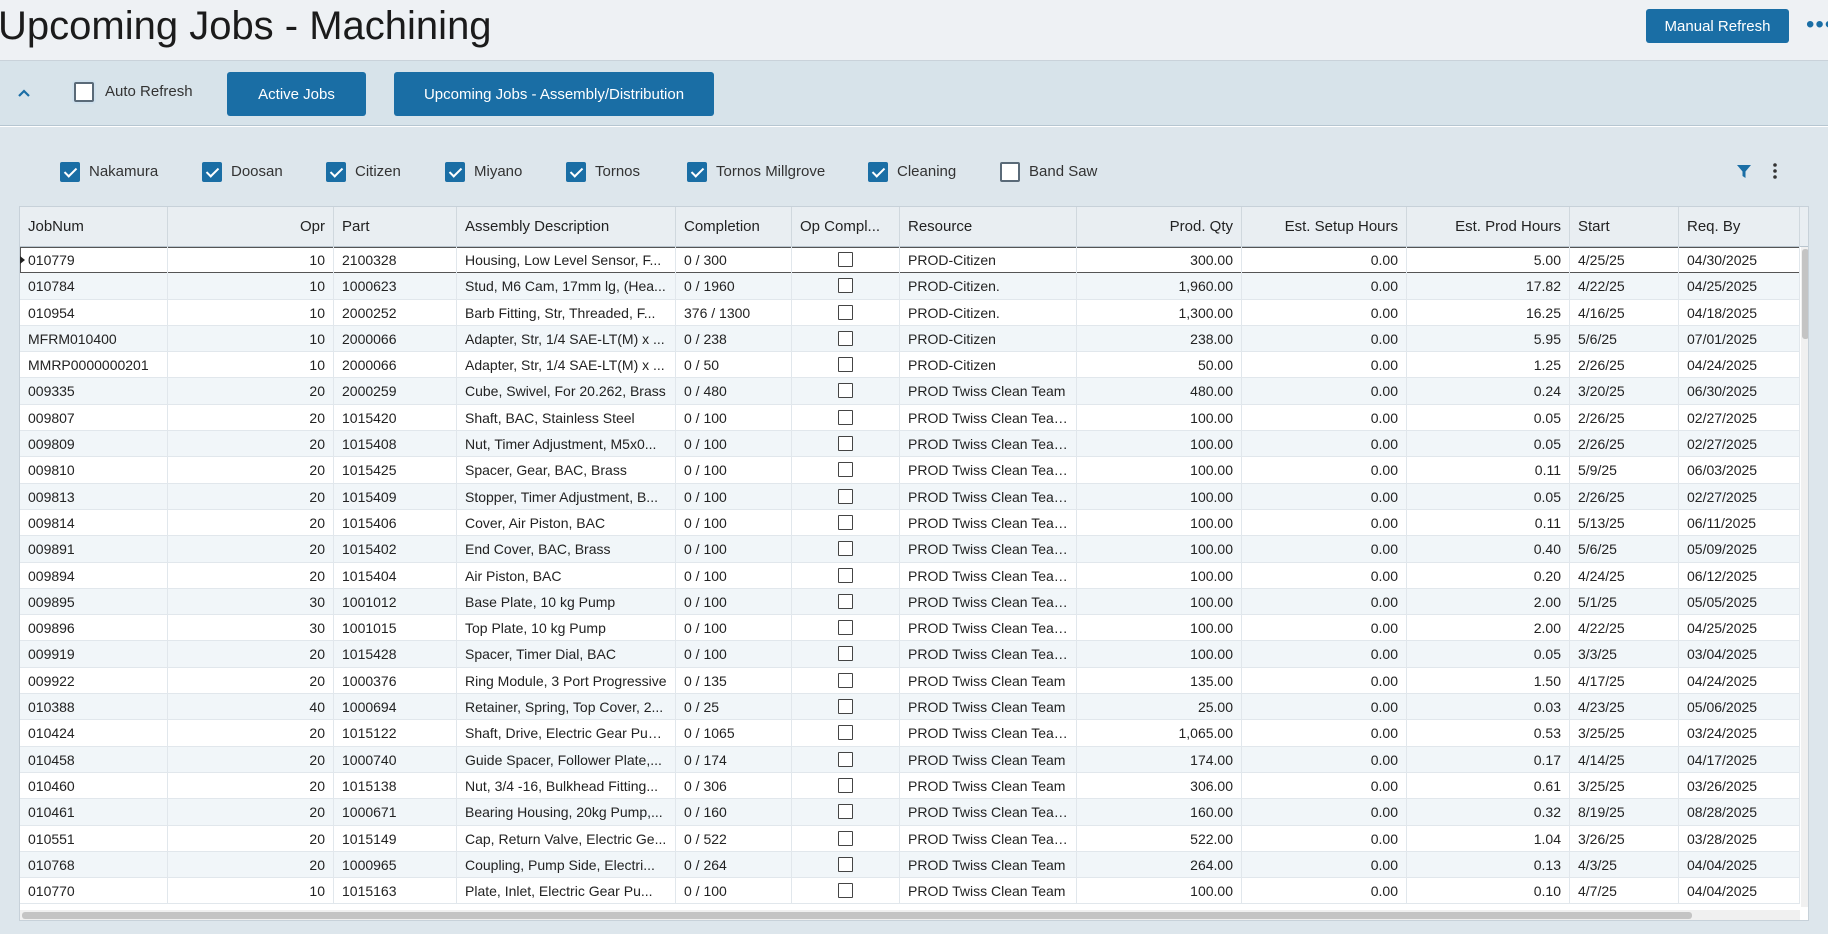 The image size is (1828, 934). I want to click on cell-part: 1000376, so click(395, 680).